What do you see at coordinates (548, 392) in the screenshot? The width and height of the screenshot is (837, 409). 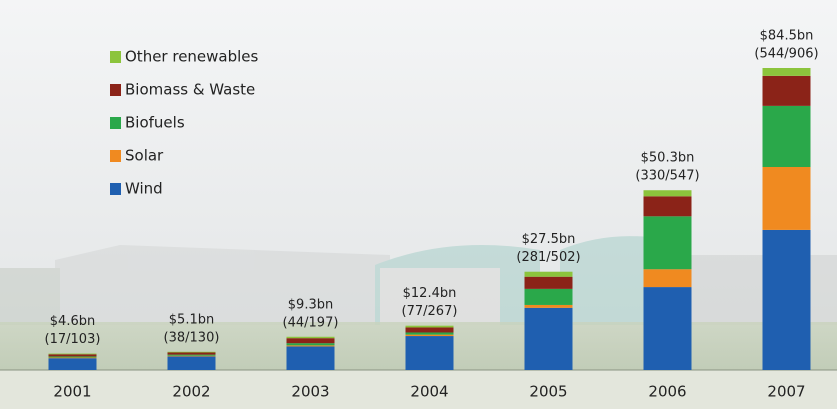 I see `x-tick-label: 2005` at bounding box center [548, 392].